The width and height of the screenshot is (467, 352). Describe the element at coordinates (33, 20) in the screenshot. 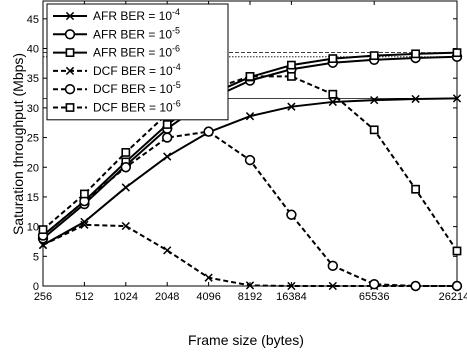

I see `y-tick-label: 45` at that location.